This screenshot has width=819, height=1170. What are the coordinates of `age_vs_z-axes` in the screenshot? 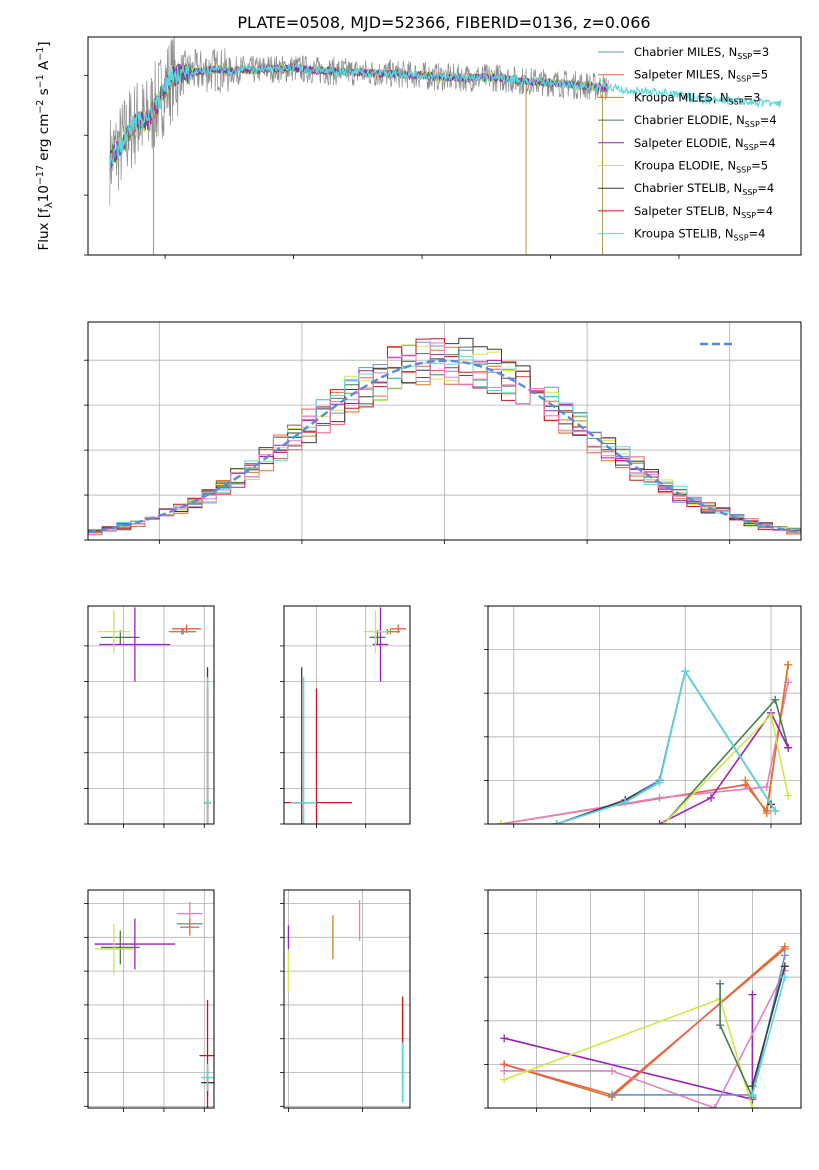 It's located at (149, 716).